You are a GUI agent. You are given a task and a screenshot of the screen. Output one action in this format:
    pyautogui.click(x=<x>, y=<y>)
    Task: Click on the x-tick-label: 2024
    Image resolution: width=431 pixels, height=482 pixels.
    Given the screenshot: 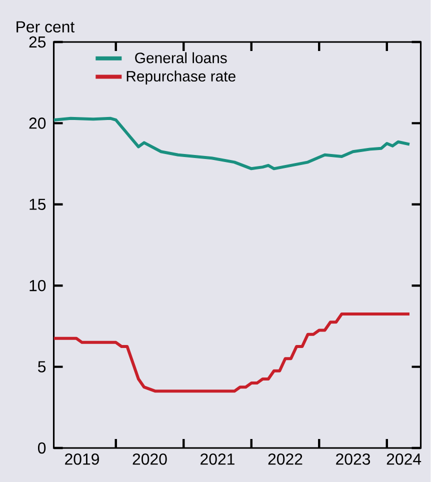 What is the action you would take?
    pyautogui.click(x=404, y=459)
    